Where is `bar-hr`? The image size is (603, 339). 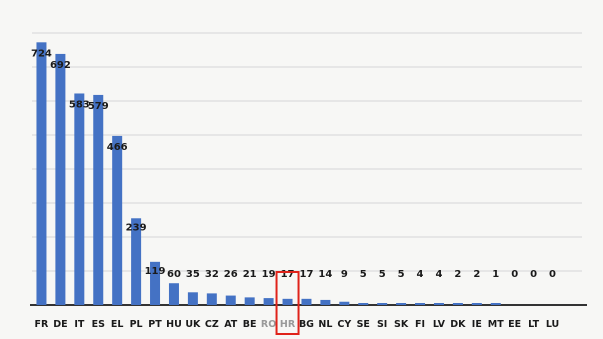
bar-hr is located at coordinates (287, 301).